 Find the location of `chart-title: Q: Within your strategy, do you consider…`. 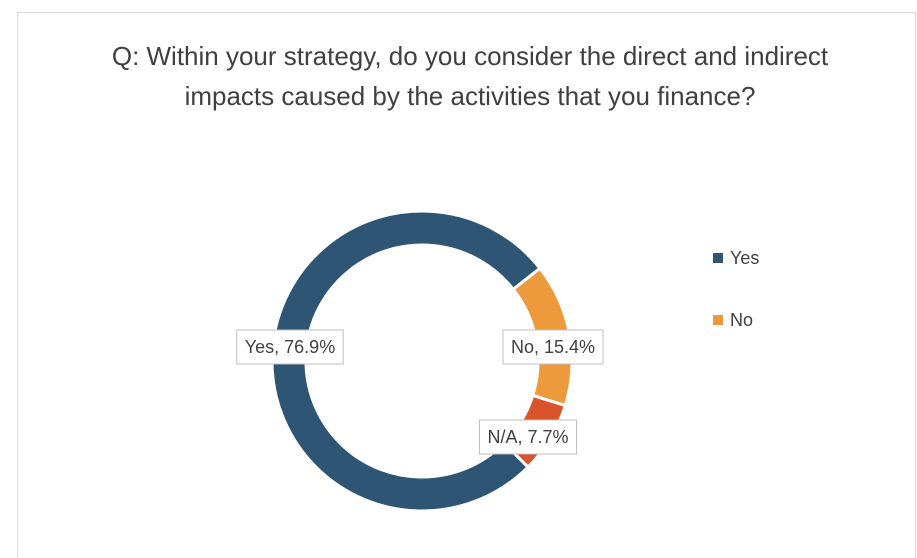

chart-title: Q: Within your strategy, do you consider… is located at coordinates (470, 76).